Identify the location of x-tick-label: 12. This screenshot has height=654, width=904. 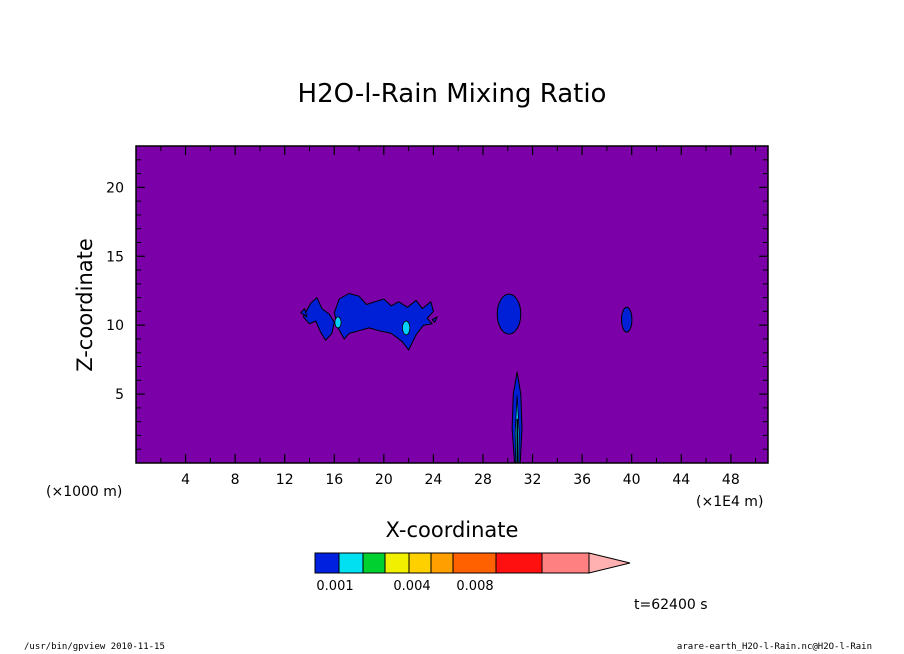
(285, 480).